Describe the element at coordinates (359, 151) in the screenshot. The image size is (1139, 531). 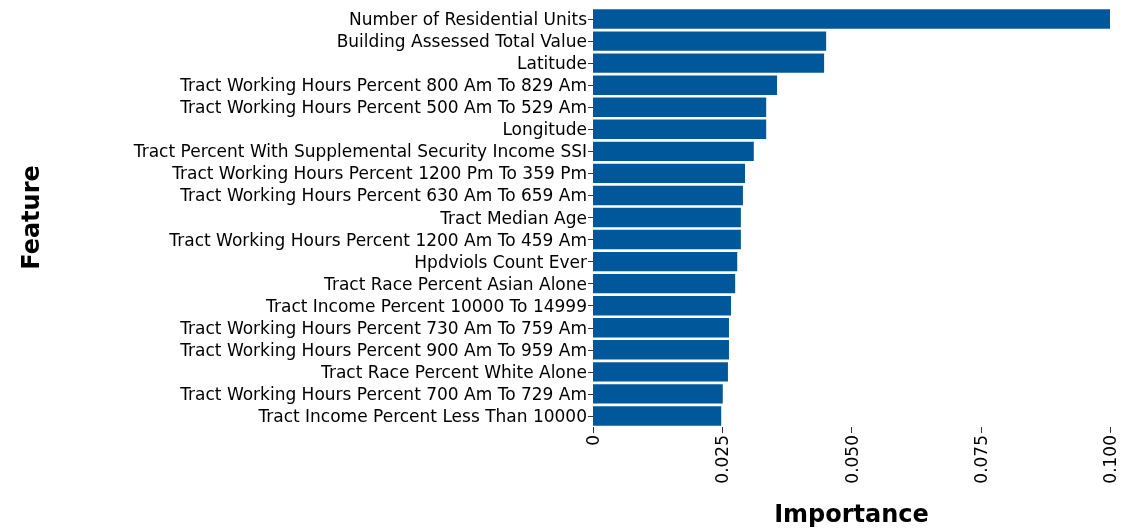
I see `y-tick-label: Tract Percent With Supplemental Security Income SSI` at that location.